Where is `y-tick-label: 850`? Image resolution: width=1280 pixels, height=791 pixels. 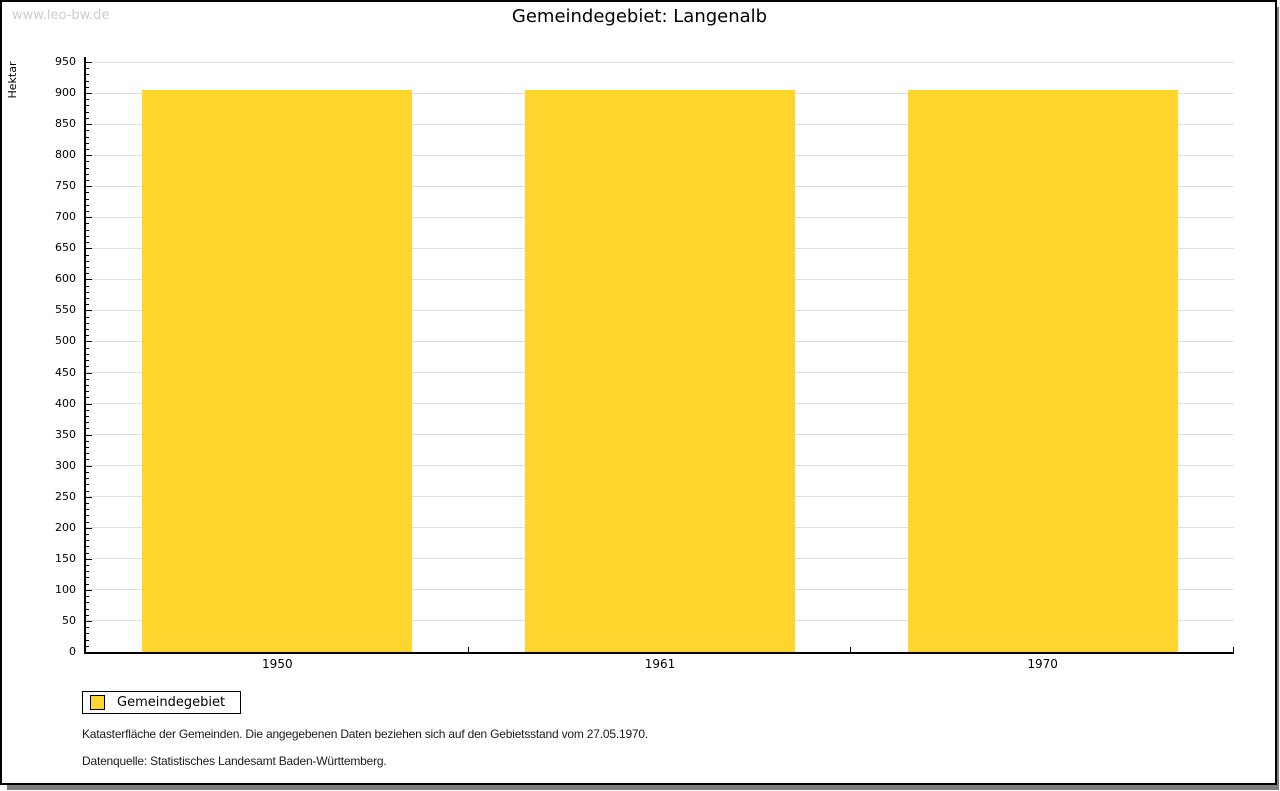 y-tick-label: 850 is located at coordinates (65, 124).